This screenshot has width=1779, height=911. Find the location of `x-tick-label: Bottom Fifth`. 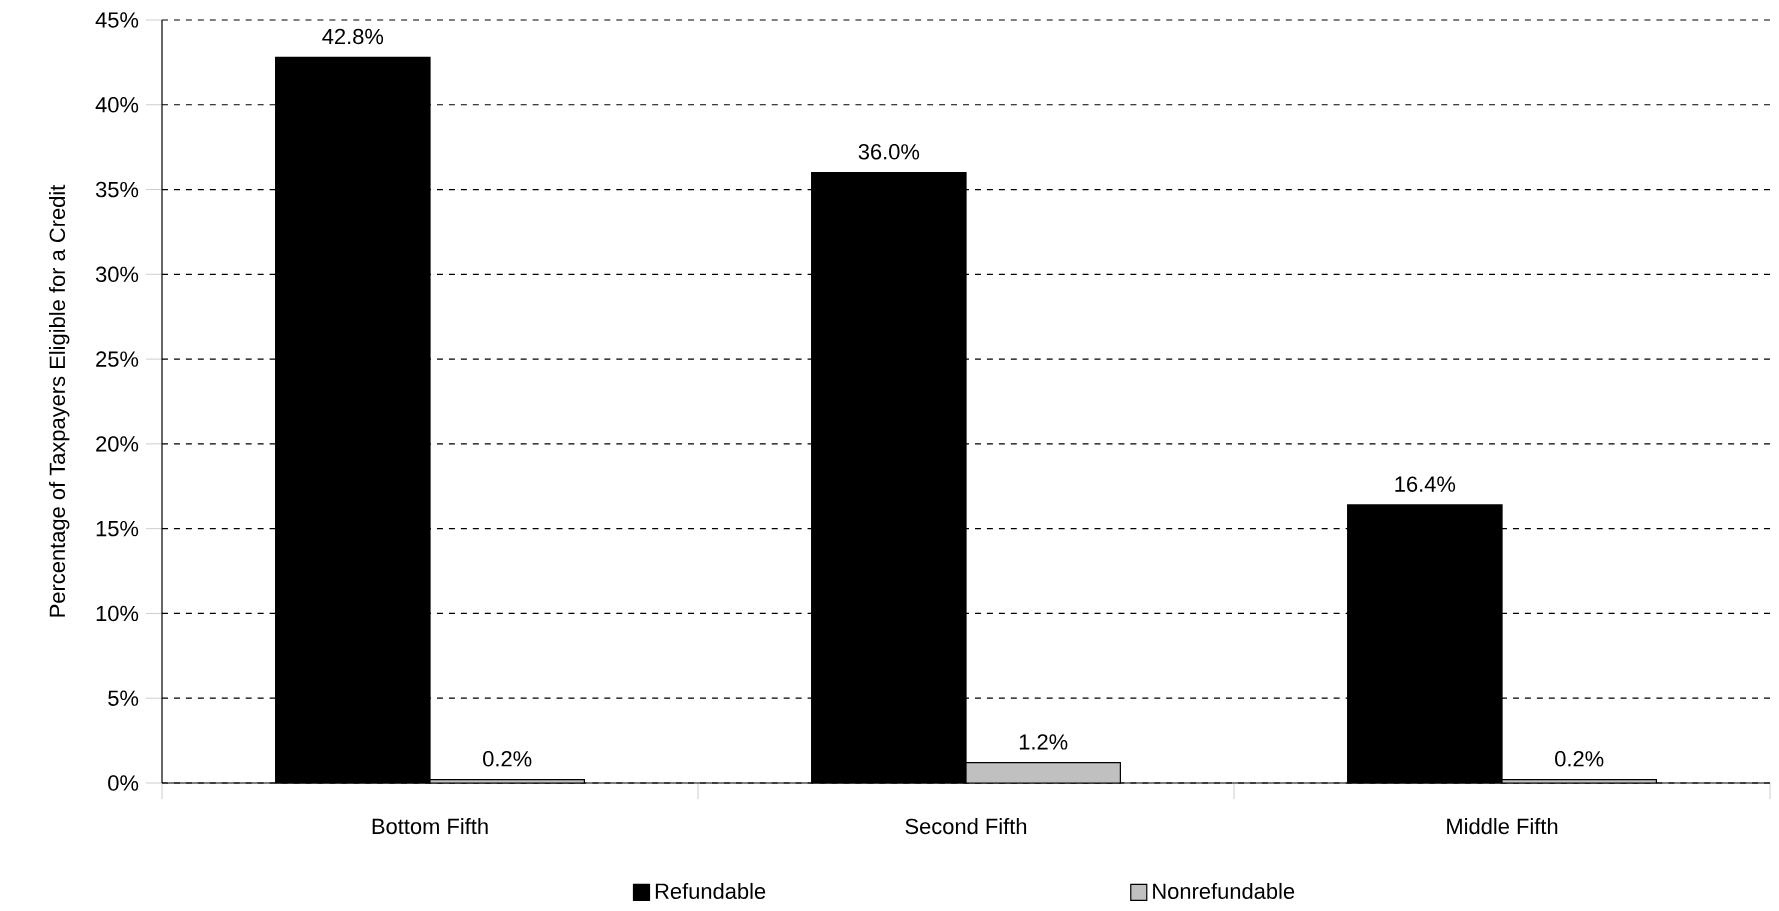

x-tick-label: Bottom Fifth is located at coordinates (430, 826).